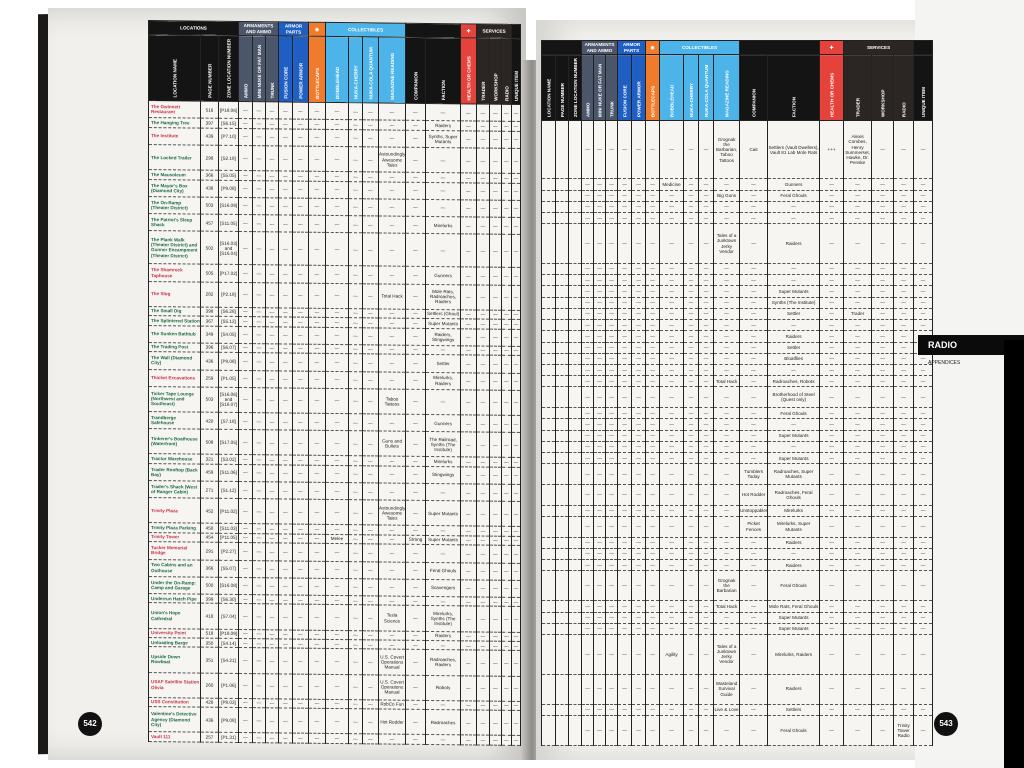 This screenshot has width=1024, height=768. I want to click on zone-location: [P1.31], so click(228, 737).